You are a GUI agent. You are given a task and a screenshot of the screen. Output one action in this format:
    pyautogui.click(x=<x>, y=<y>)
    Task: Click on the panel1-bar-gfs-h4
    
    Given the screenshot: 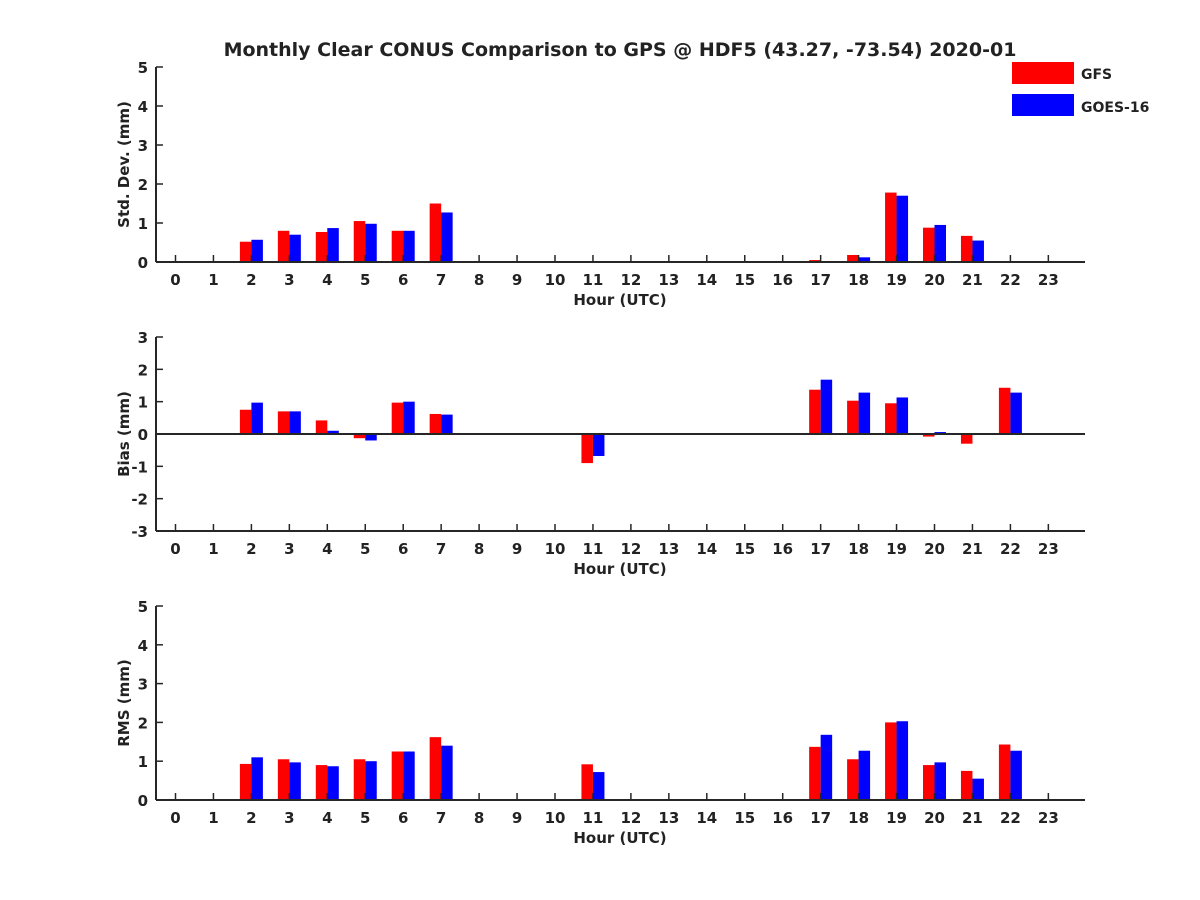 What is the action you would take?
    pyautogui.click(x=321, y=427)
    